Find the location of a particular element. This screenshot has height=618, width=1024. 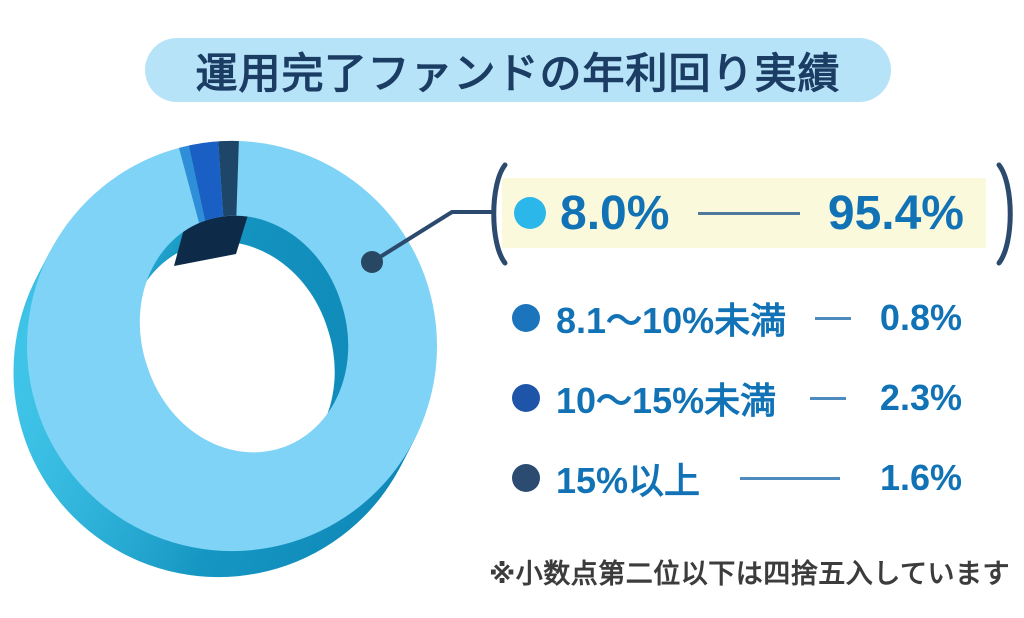

legend-dot-15-plus-icon is located at coordinates (526, 478).